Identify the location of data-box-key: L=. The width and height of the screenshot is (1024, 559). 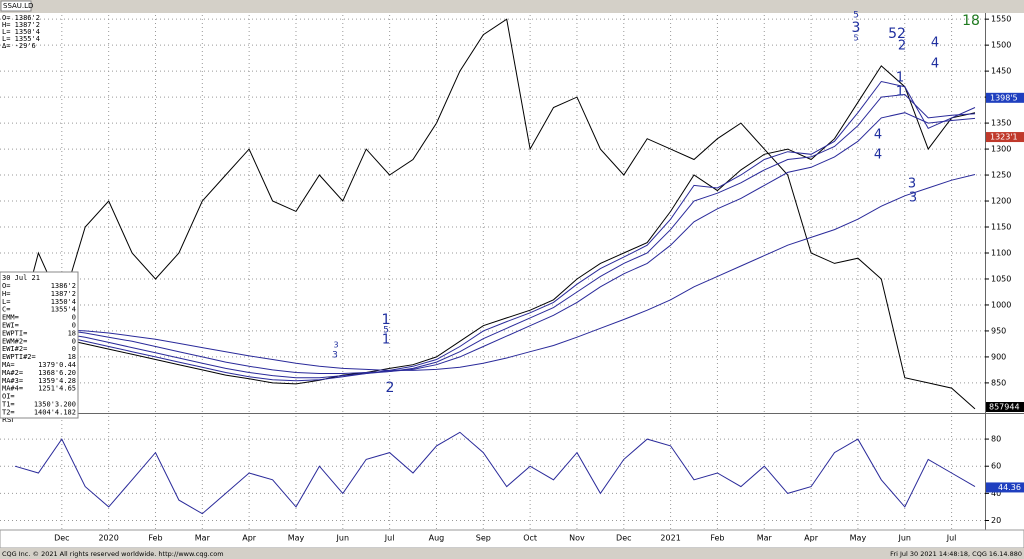
(6, 302).